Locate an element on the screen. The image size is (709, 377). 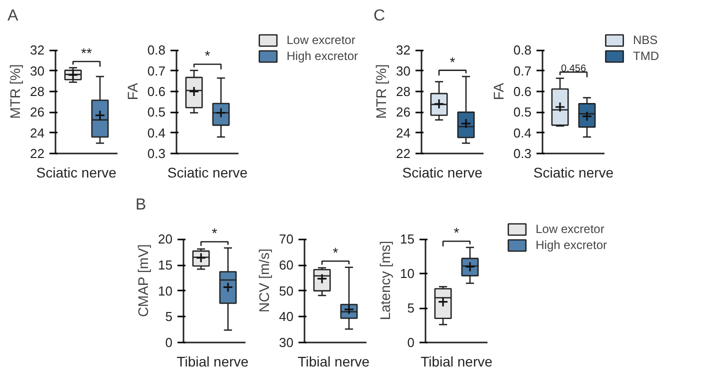
annotation: 0.456 is located at coordinates (573, 69).